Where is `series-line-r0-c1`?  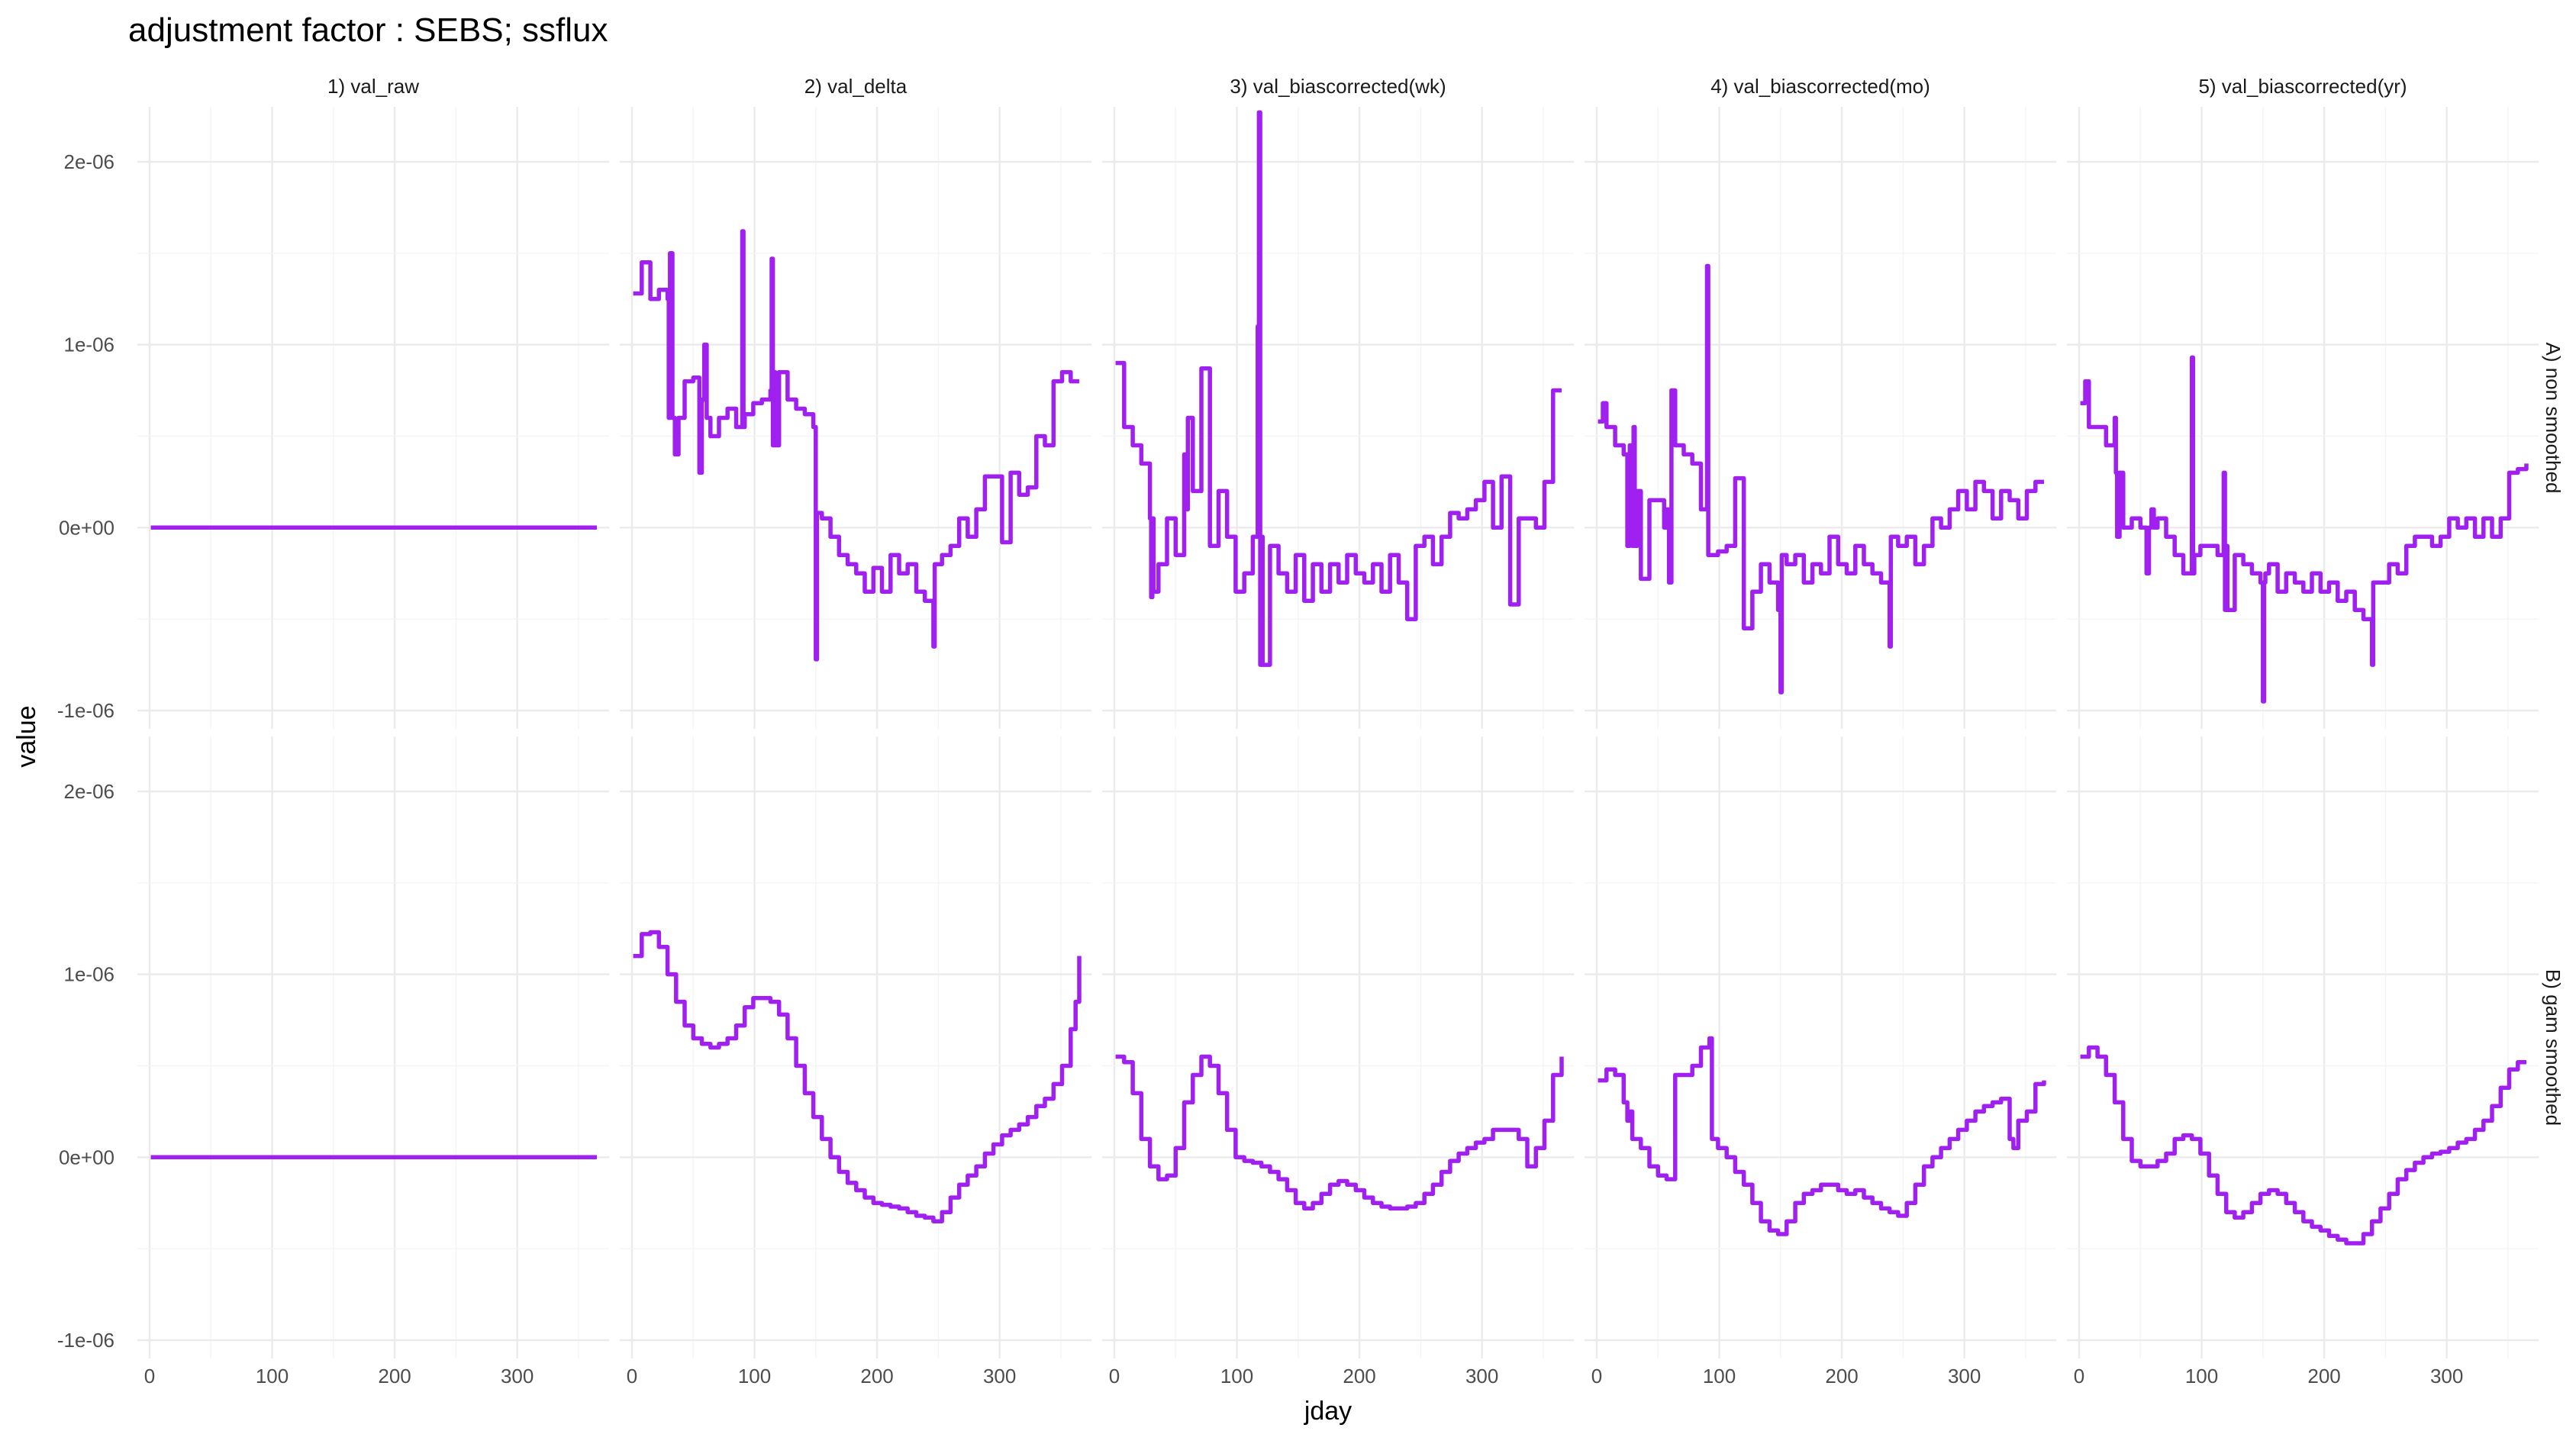
series-line-r0-c1 is located at coordinates (856, 446).